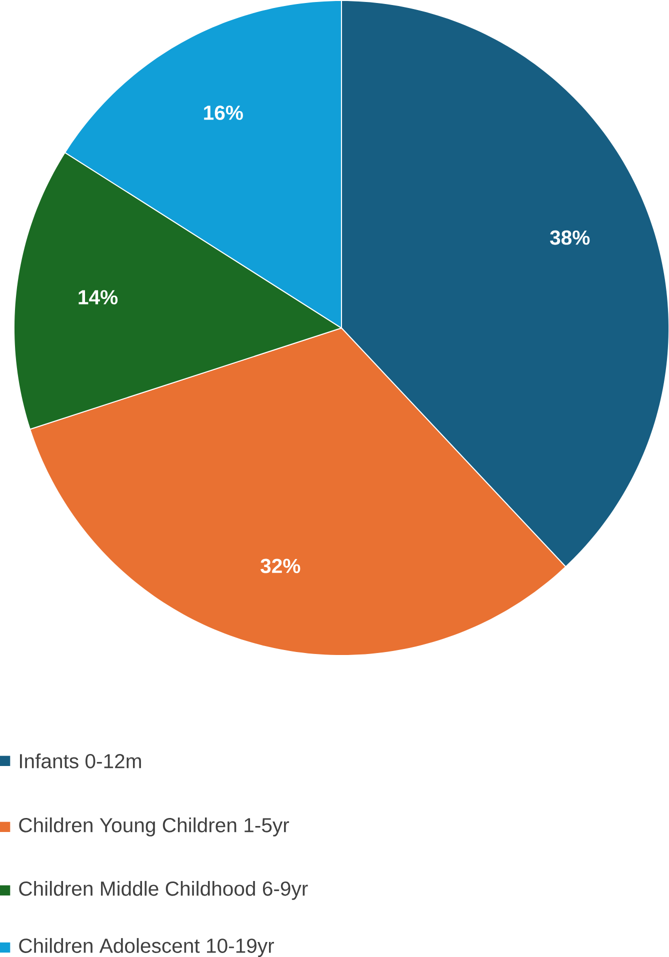  I want to click on data-label: 32%, so click(280, 566).